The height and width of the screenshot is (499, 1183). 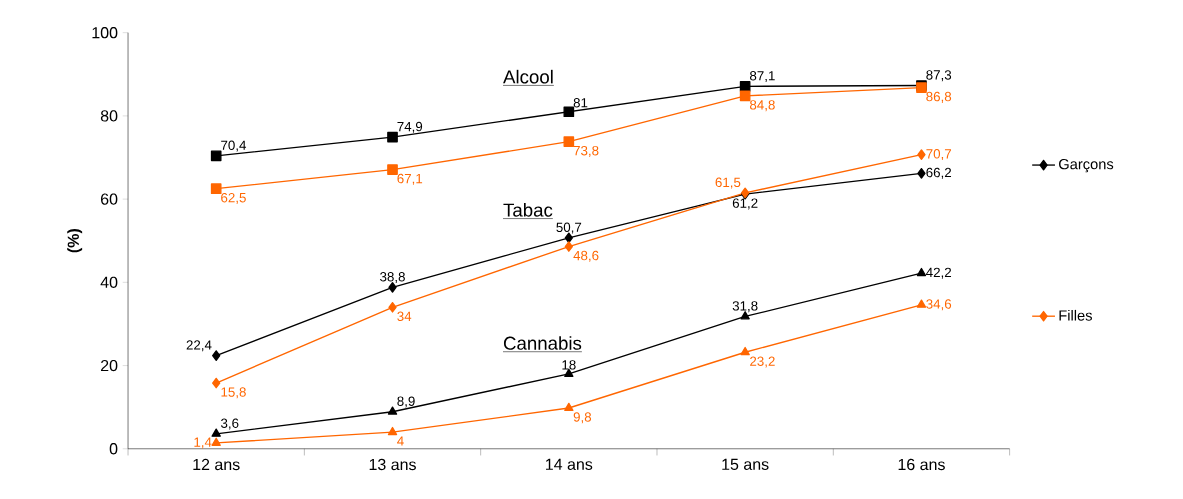 I want to click on annotation: Alcool, so click(x=528, y=76).